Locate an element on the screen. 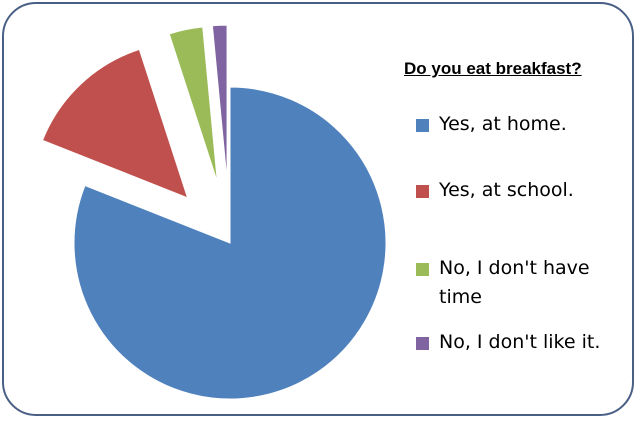 Image resolution: width=640 pixels, height=422 pixels. legend-label: Yes, at home. is located at coordinates (503, 124).